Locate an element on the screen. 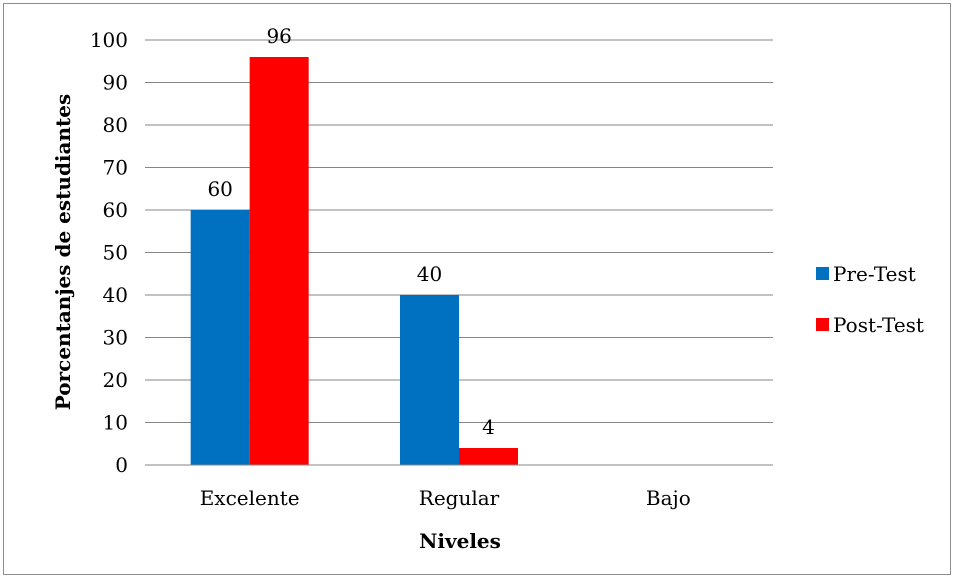 The width and height of the screenshot is (956, 580). x-category-label: Bajo is located at coordinates (668, 498).